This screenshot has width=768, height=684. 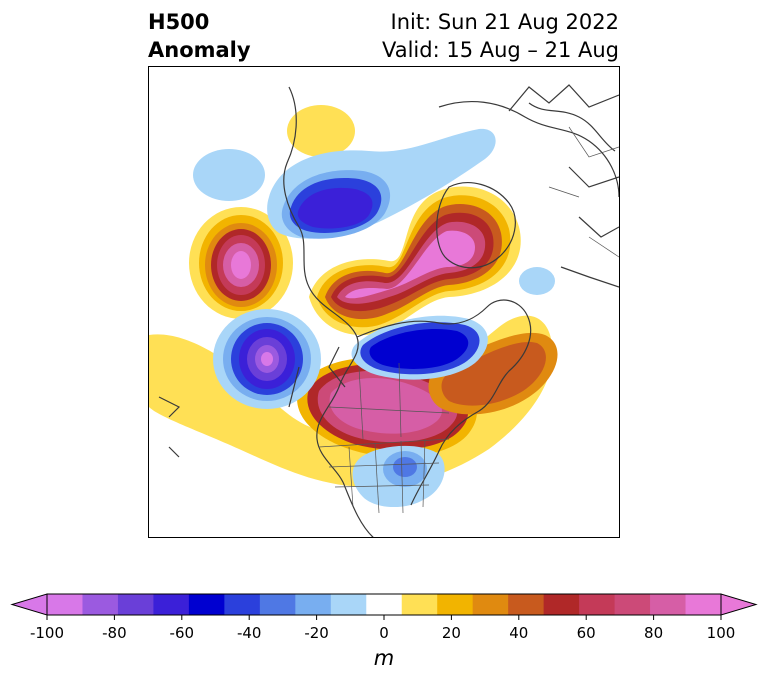 I want to click on valid-range-text: Valid: 15 Aug – 21 Aug, so click(x=500, y=50).